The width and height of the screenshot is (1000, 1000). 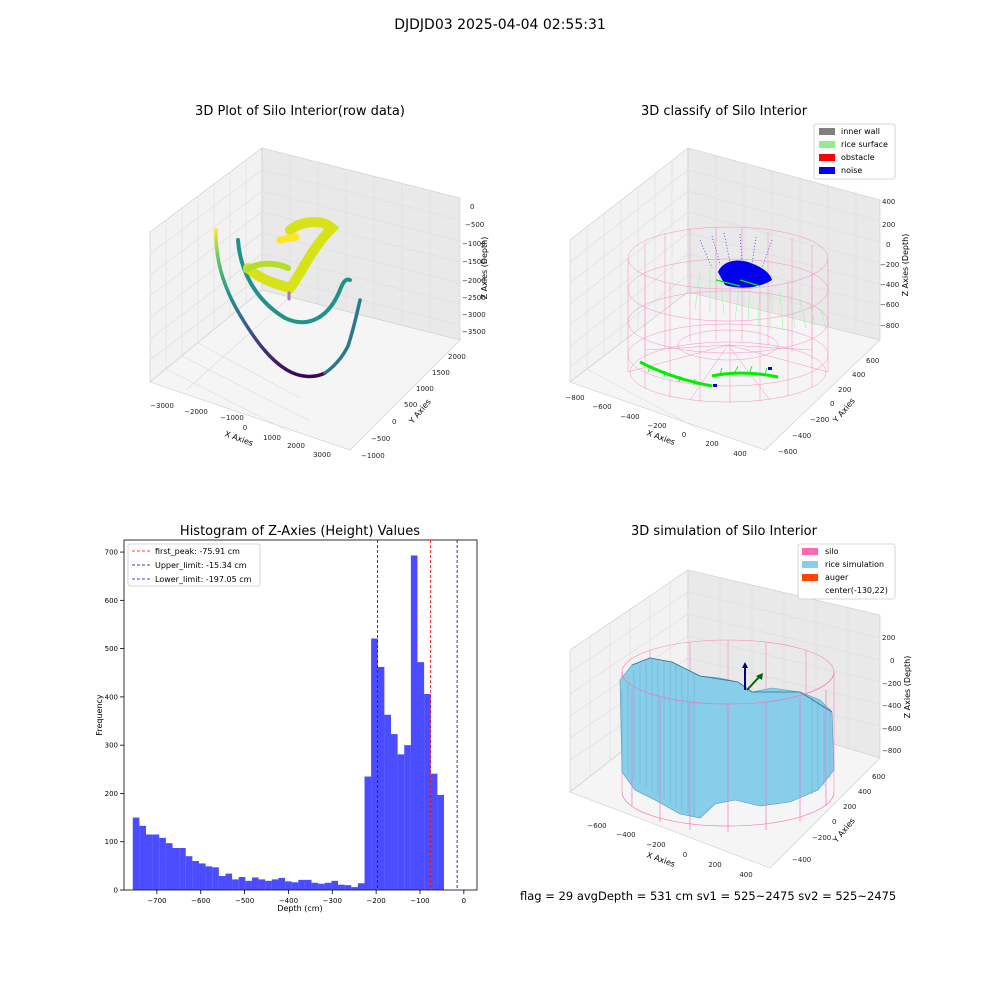 What do you see at coordinates (394, 422) in the screenshot?
I see `p1-ytick-2: 0` at bounding box center [394, 422].